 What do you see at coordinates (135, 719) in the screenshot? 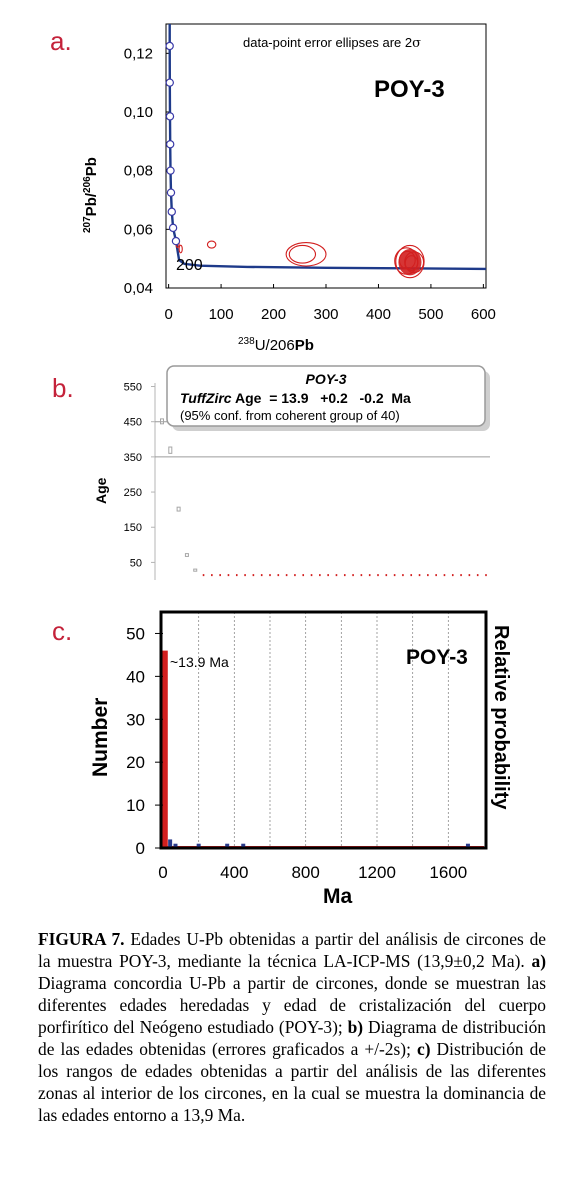
I see `c-y-tick-label: 30` at bounding box center [135, 719].